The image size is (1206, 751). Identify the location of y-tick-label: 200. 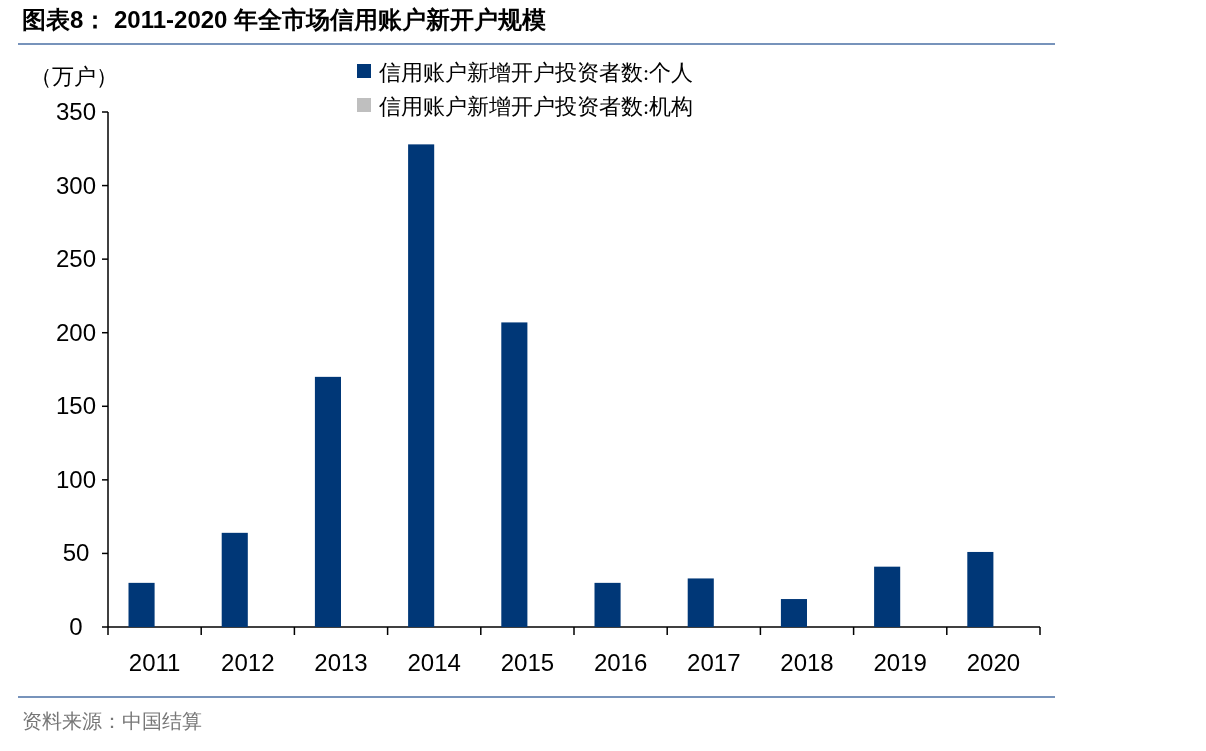
(76, 332).